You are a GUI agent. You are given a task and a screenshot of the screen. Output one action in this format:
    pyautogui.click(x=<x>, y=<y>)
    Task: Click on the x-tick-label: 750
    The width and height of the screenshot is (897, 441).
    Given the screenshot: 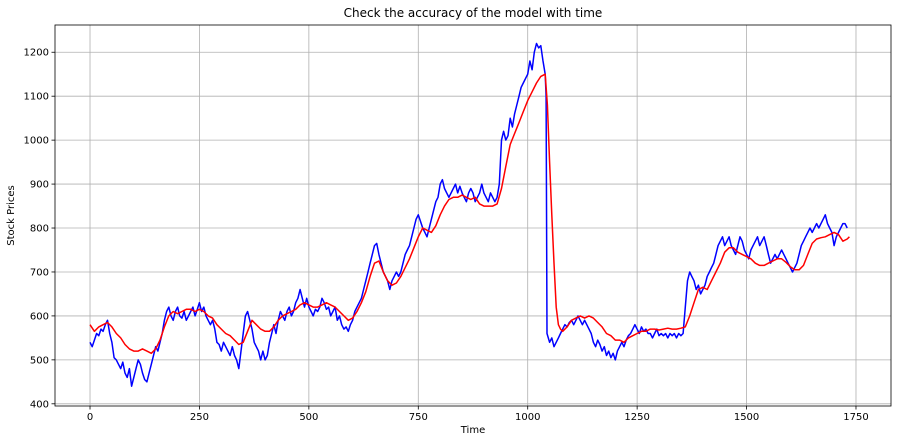 What is the action you would take?
    pyautogui.click(x=418, y=417)
    